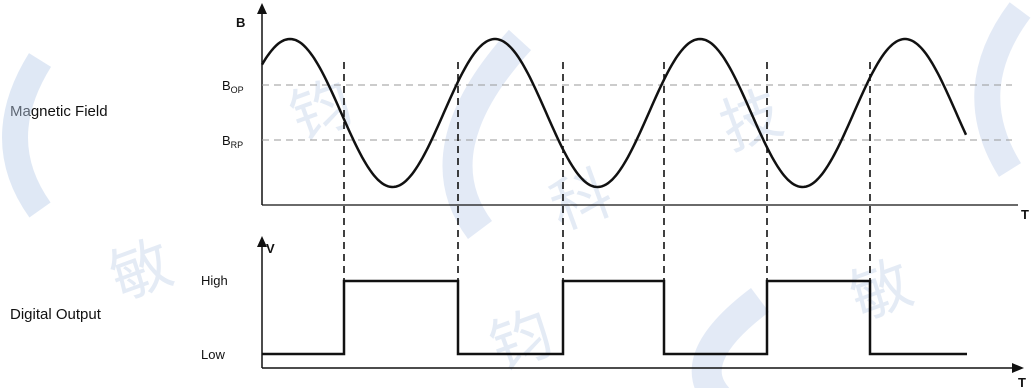  I want to click on digital-output-waveform, so click(614, 317).